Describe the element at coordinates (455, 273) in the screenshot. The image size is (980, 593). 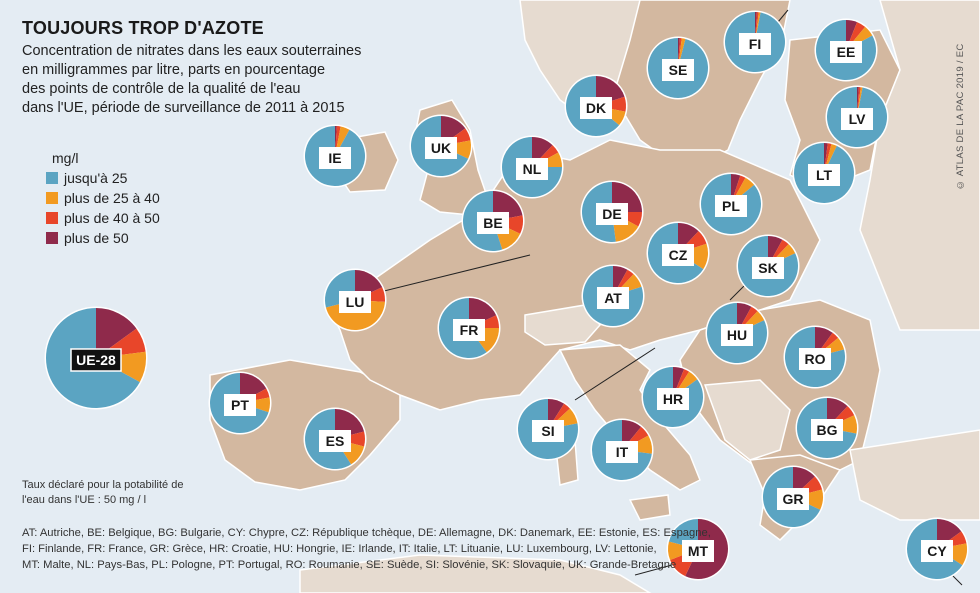
I see `leader-lu` at that location.